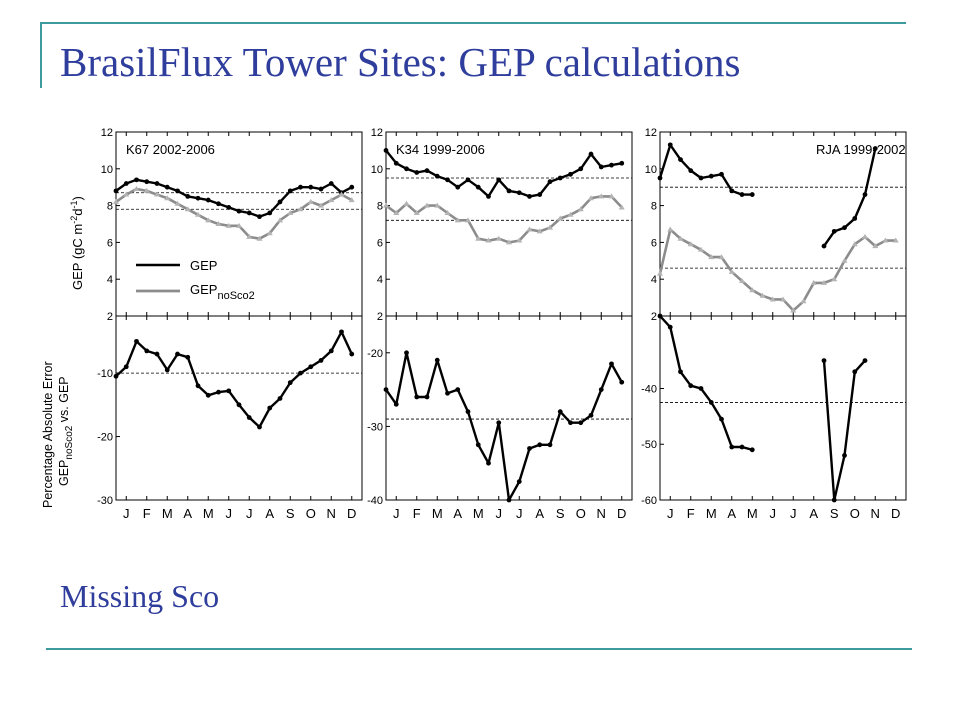 Image resolution: width=960 pixels, height=720 pixels. I want to click on y-tick-label: 8, so click(654, 207).